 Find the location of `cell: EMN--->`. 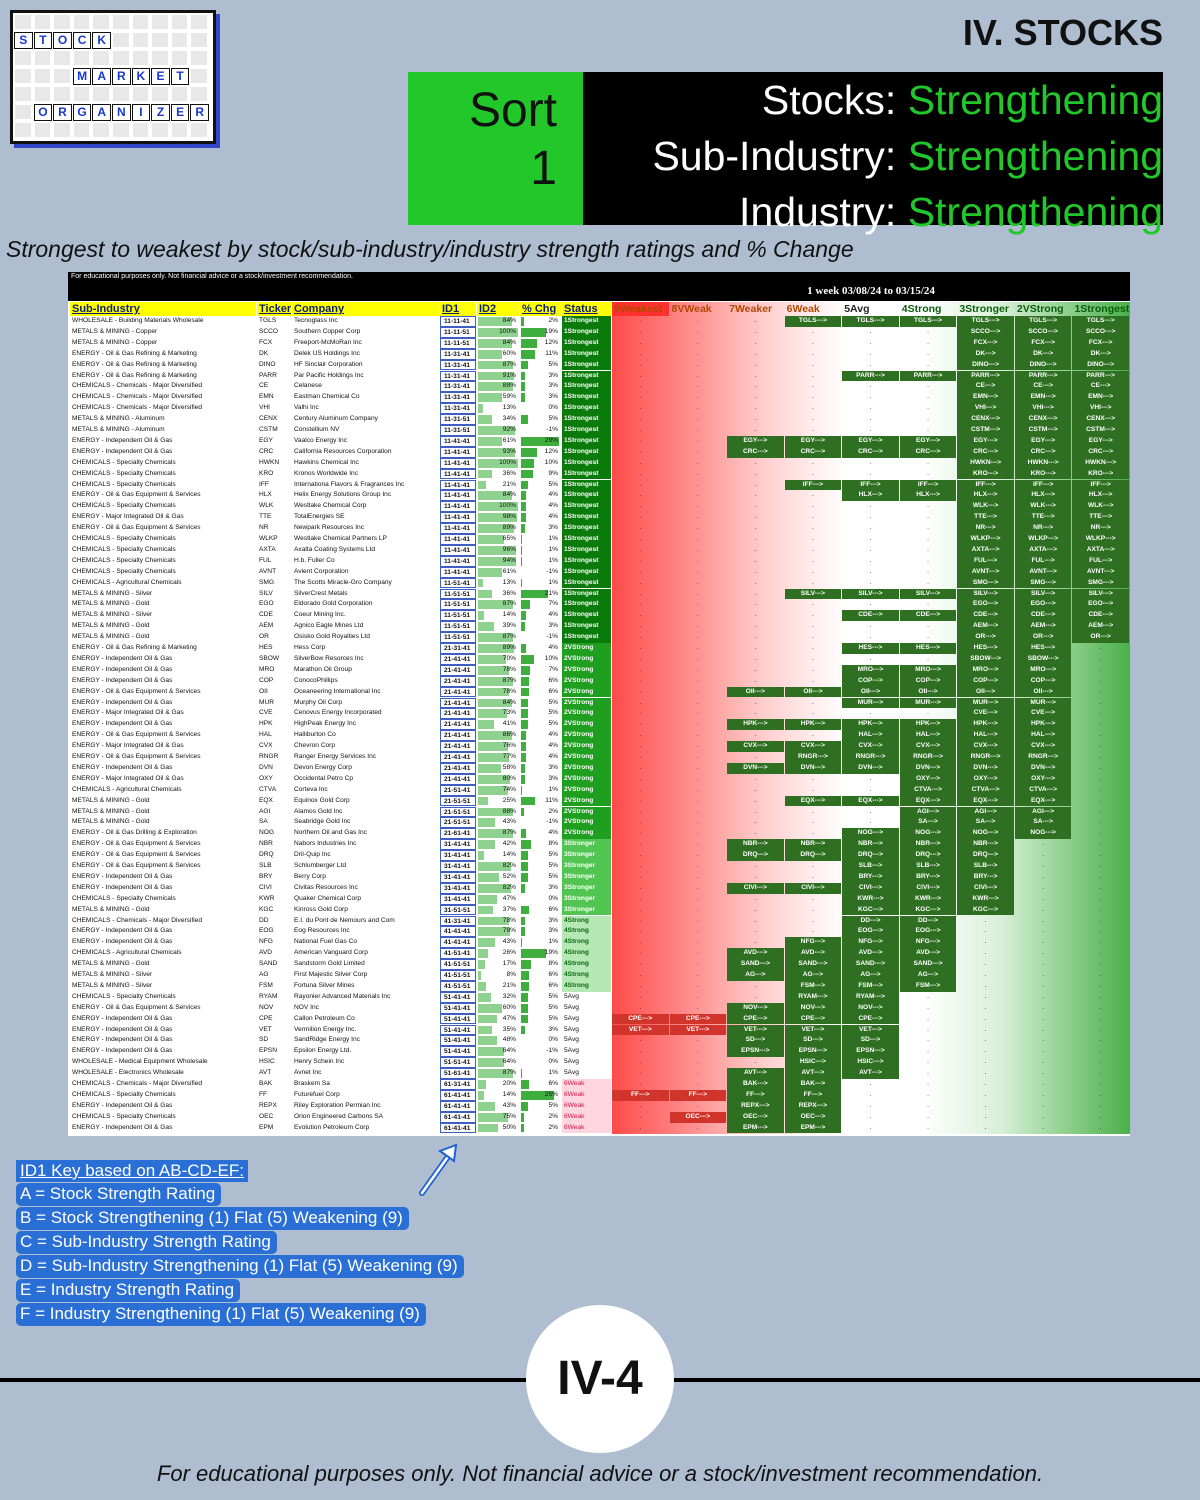

cell: EMN---> is located at coordinates (1043, 398).